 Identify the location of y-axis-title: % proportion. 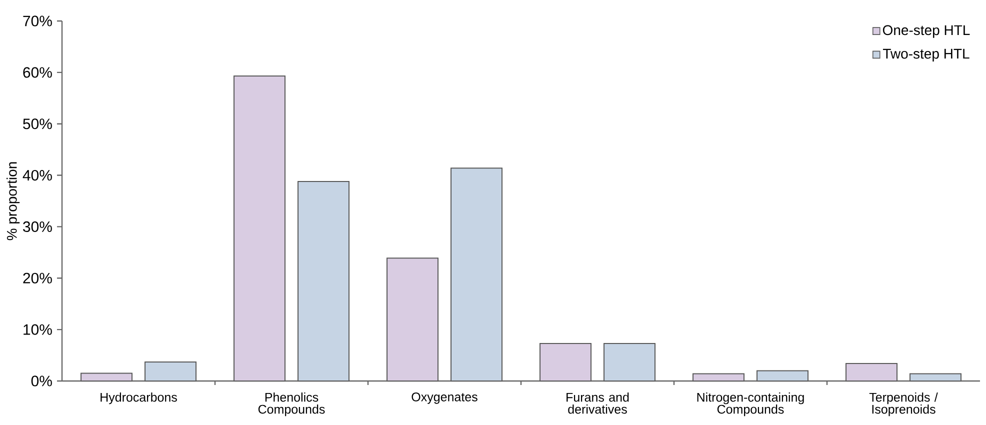
(13, 201).